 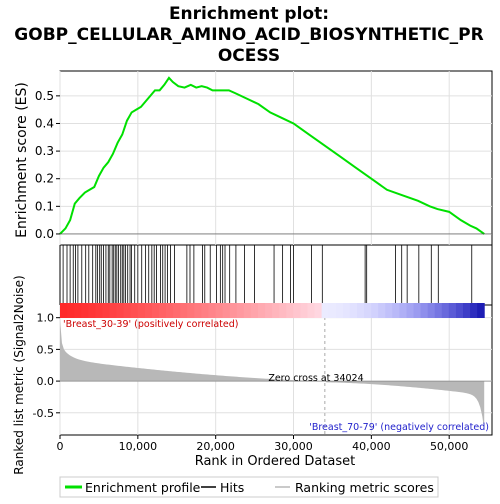 I want to click on chart-title-line-3: OCESS, so click(x=249, y=56).